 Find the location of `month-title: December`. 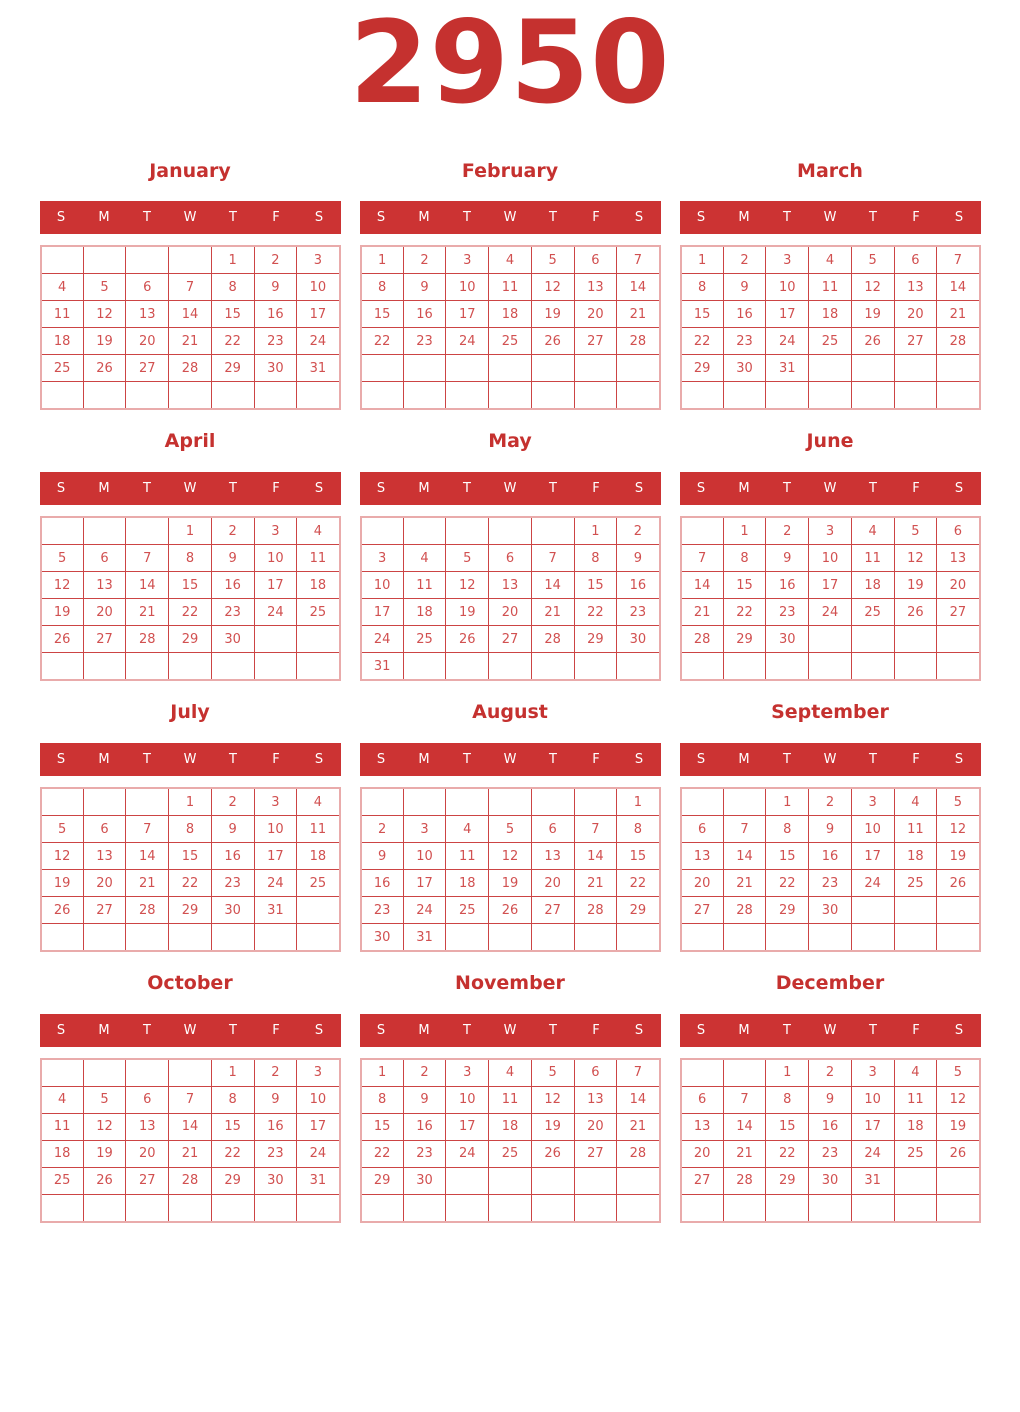

month-title: December is located at coordinates (830, 983).